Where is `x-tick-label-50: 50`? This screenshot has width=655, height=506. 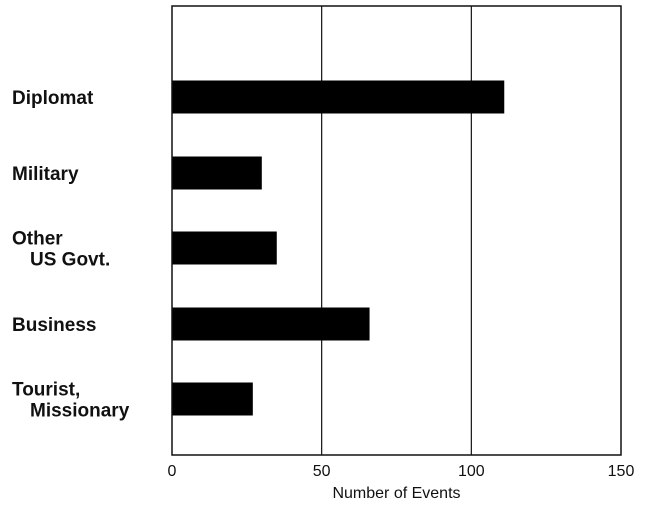
x-tick-label-50: 50 is located at coordinates (322, 471).